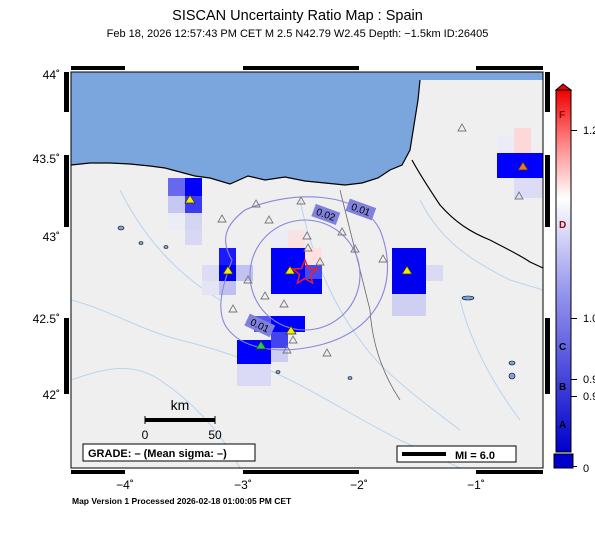  I want to click on scale-end: 50, so click(215, 435).